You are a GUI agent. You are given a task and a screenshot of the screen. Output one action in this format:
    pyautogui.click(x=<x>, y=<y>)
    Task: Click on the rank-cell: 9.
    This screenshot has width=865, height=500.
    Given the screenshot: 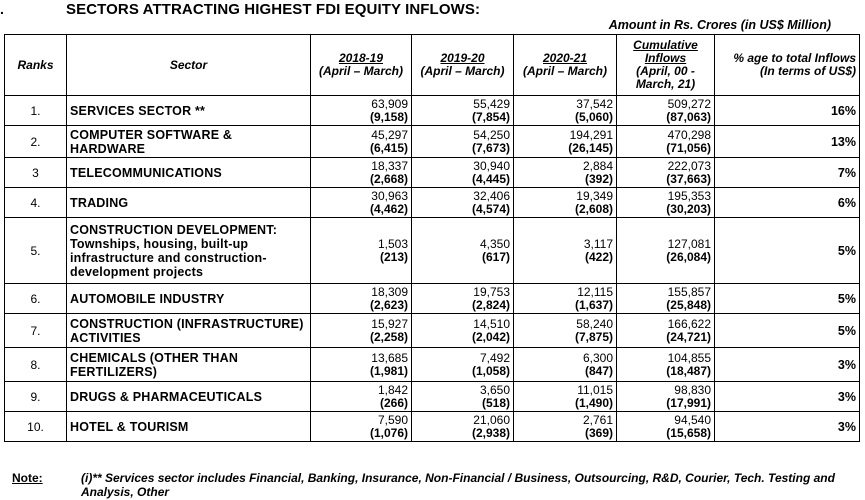 What is the action you would take?
    pyautogui.click(x=35, y=396)
    